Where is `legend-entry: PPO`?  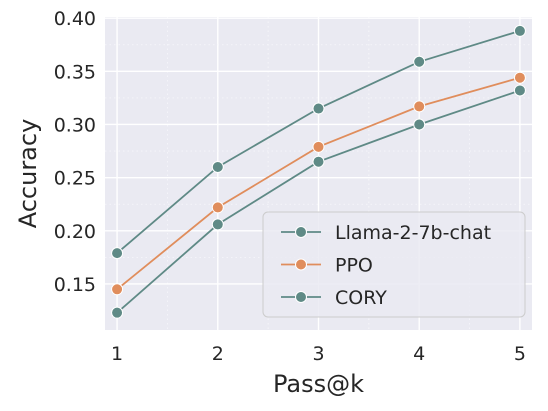
legend-entry: PPO is located at coordinates (327, 266).